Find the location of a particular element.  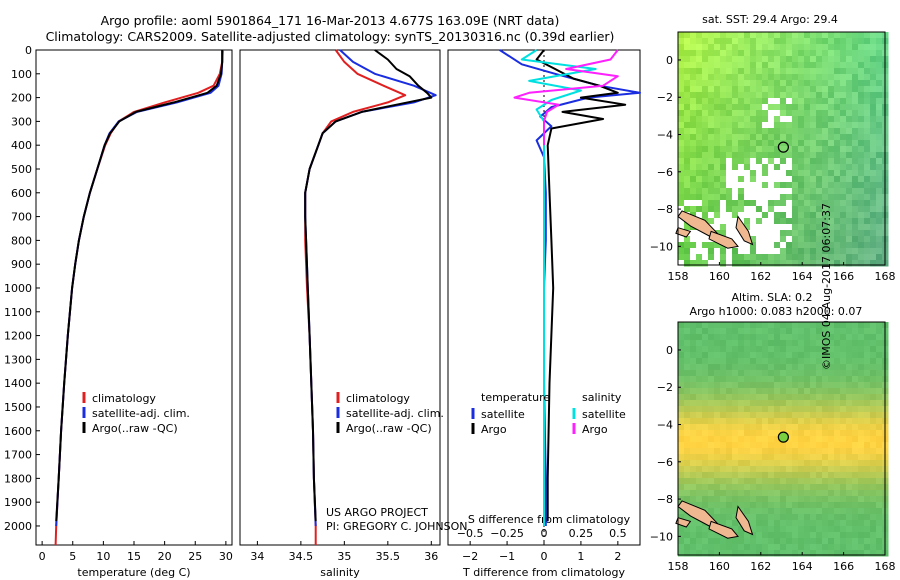

island-shape is located at coordinates (683, 232).